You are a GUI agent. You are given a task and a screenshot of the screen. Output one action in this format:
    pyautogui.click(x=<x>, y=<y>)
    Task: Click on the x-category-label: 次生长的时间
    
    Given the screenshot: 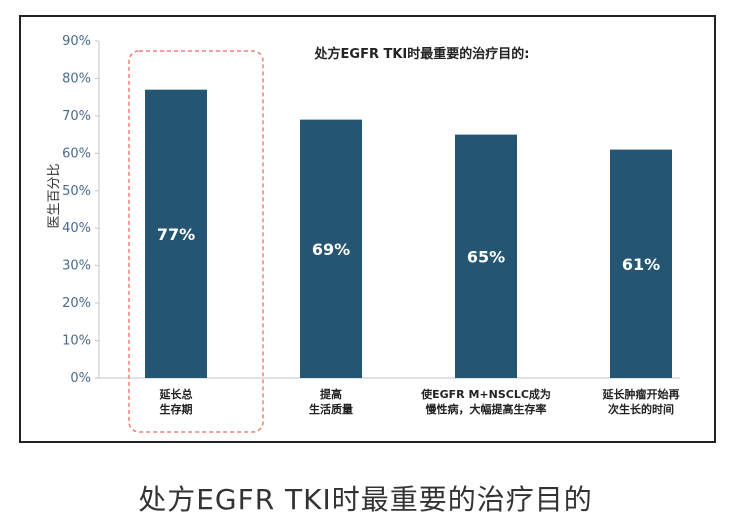 What is the action you would take?
    pyautogui.click(x=641, y=409)
    